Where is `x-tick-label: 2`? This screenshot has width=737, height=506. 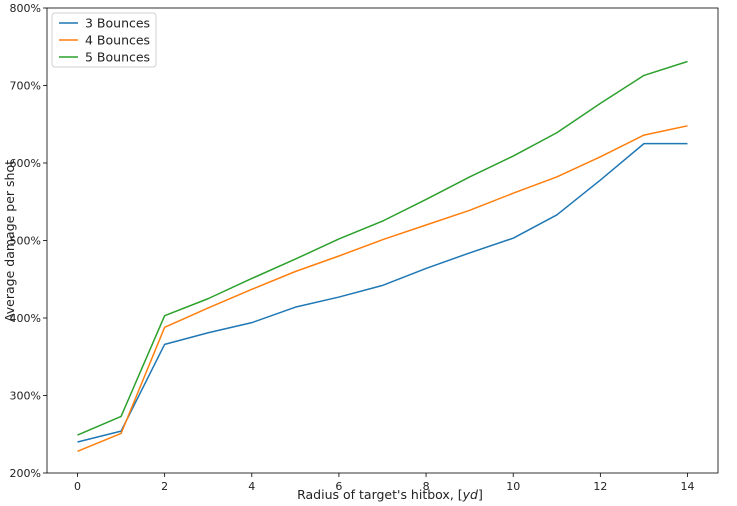 x-tick-label: 2 is located at coordinates (164, 486).